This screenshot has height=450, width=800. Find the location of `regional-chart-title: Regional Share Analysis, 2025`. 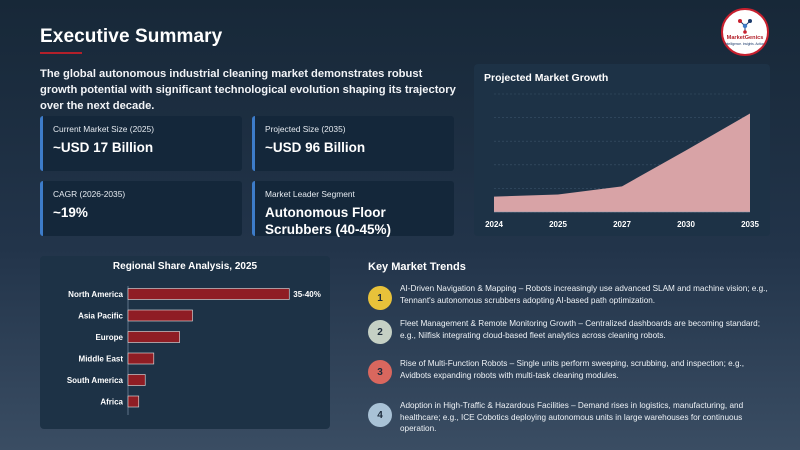

regional-chart-title: Regional Share Analysis, 2025 is located at coordinates (185, 266).